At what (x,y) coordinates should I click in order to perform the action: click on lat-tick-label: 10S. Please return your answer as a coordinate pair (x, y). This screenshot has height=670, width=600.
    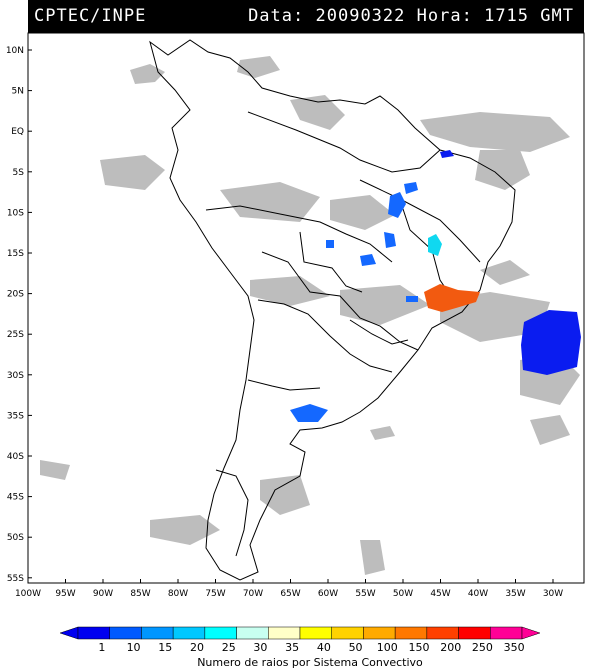
    Looking at the image, I should click on (15, 213).